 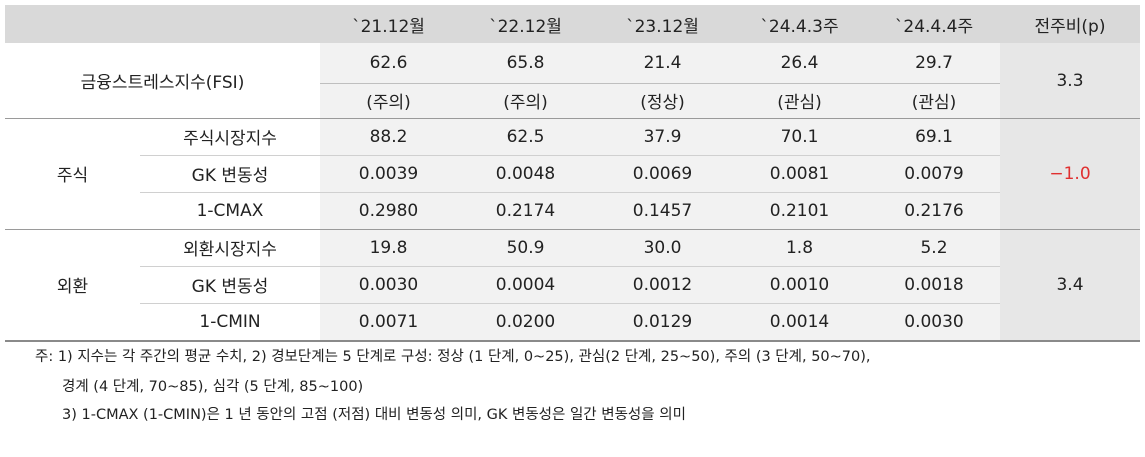 What do you see at coordinates (388, 210) in the screenshot?
I see `value-cell: 0.2980` at bounding box center [388, 210].